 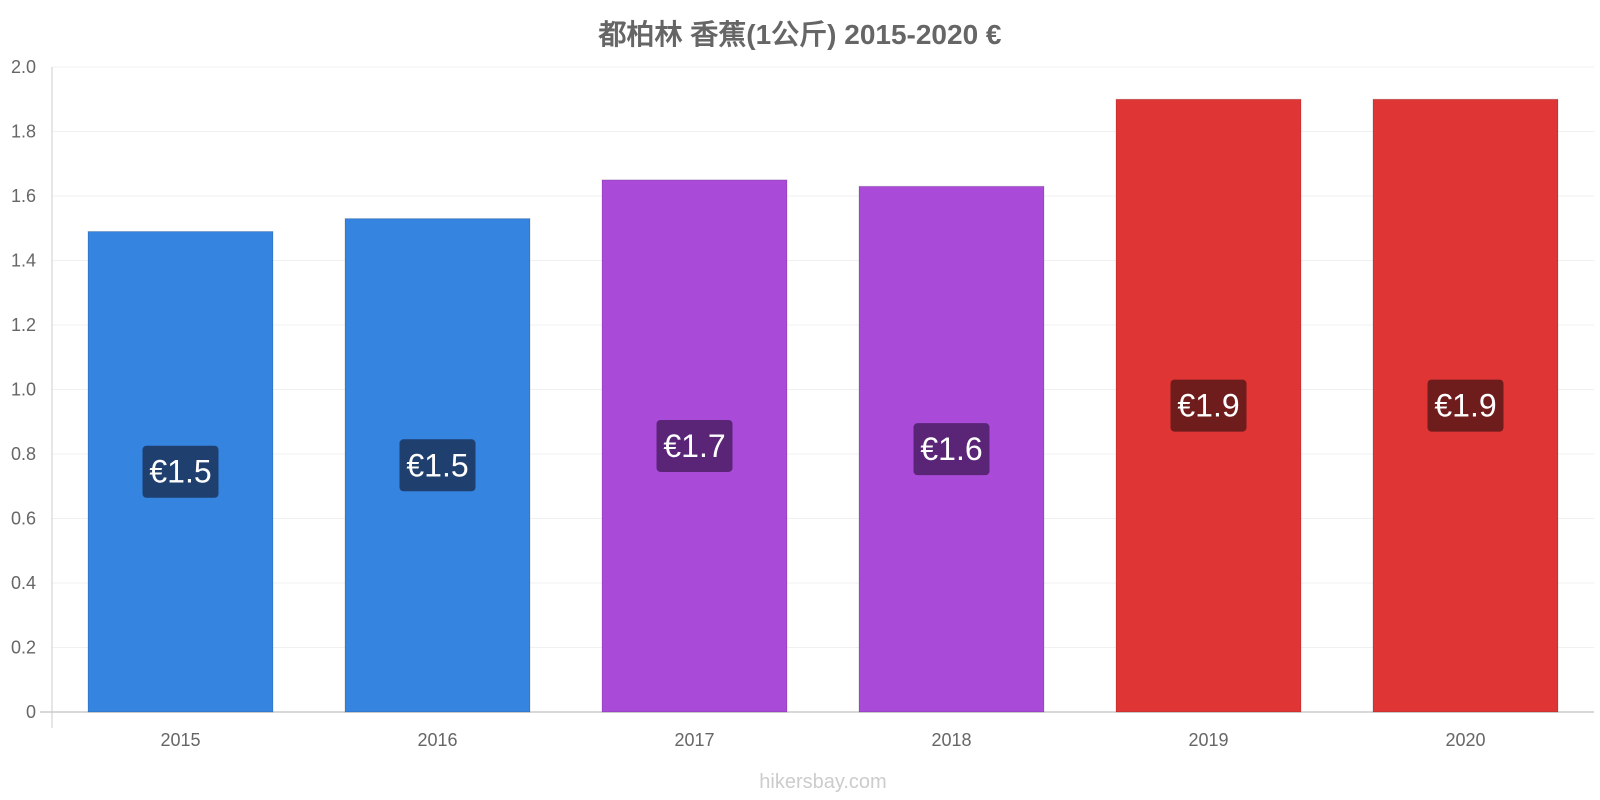 I want to click on y-tick-label: 2.0, so click(x=23, y=67).